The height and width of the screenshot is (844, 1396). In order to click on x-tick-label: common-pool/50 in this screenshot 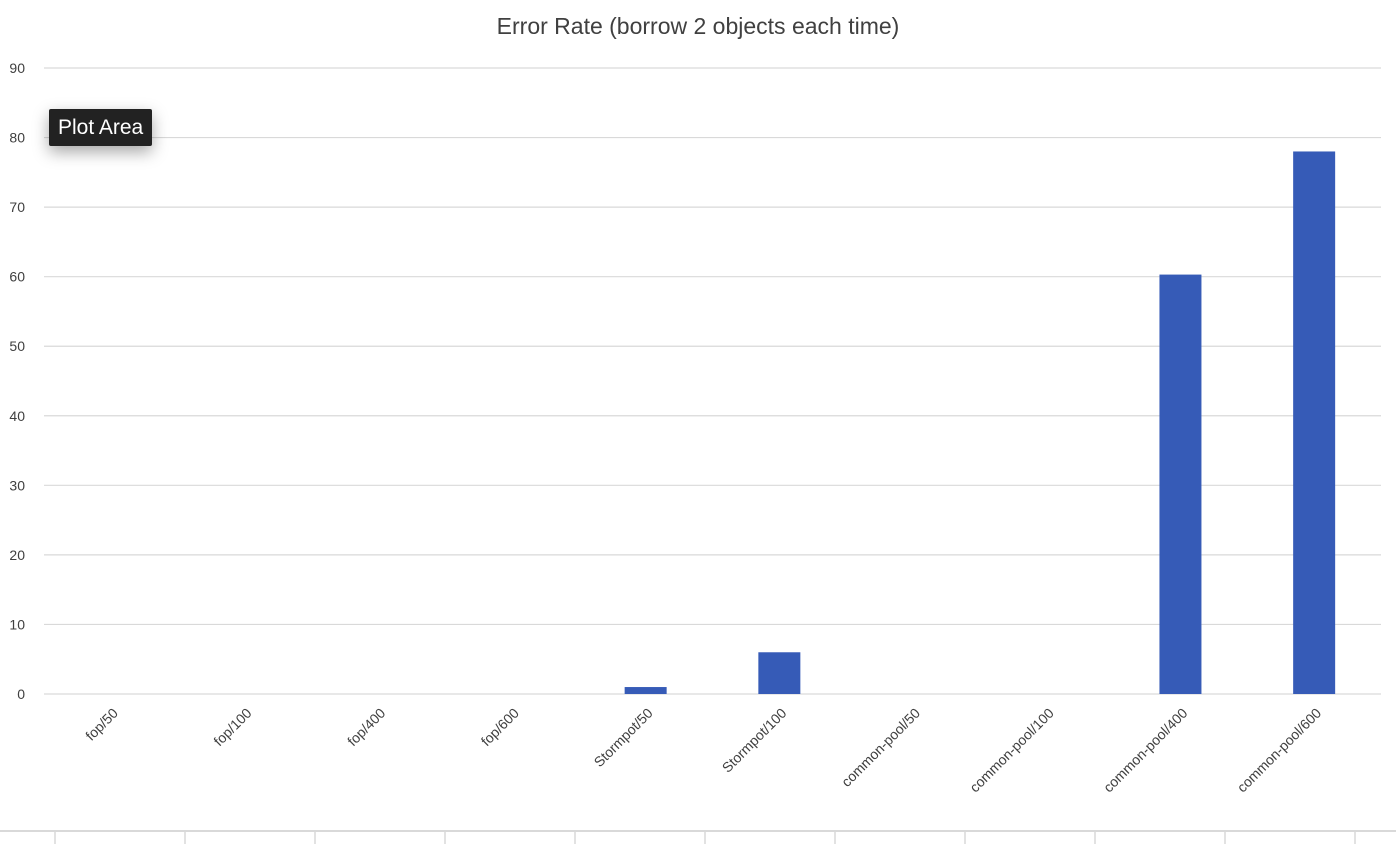, I will do `click(880, 747)`.